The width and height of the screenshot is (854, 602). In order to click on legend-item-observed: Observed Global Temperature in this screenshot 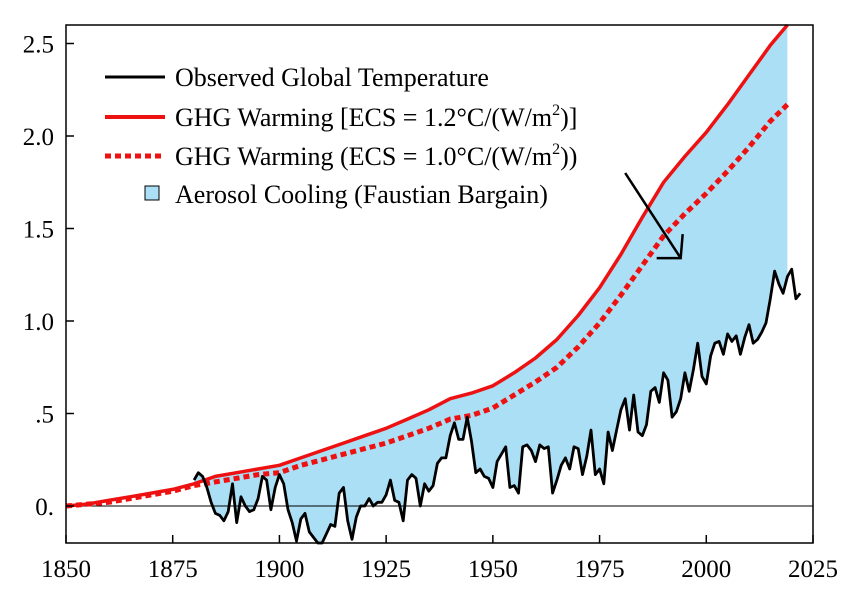, I will do `click(297, 77)`.